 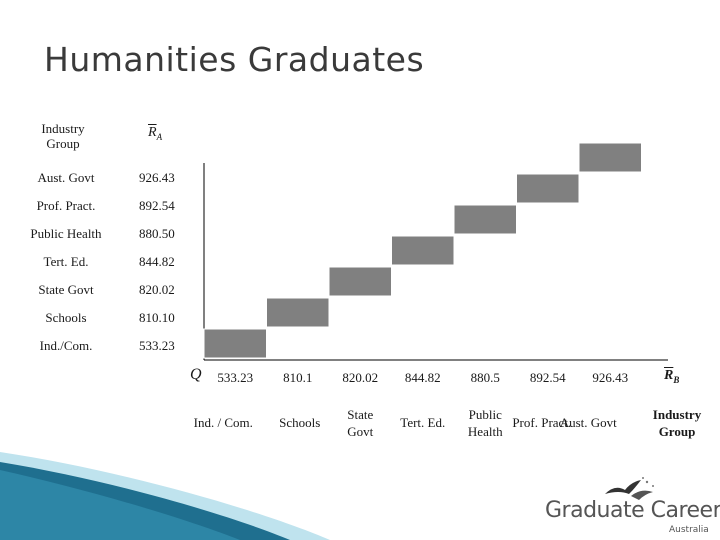 I want to click on table-row-label: Ind./Com., so click(x=66, y=345).